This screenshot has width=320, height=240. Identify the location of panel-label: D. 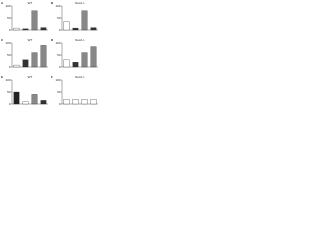
(52, 40).